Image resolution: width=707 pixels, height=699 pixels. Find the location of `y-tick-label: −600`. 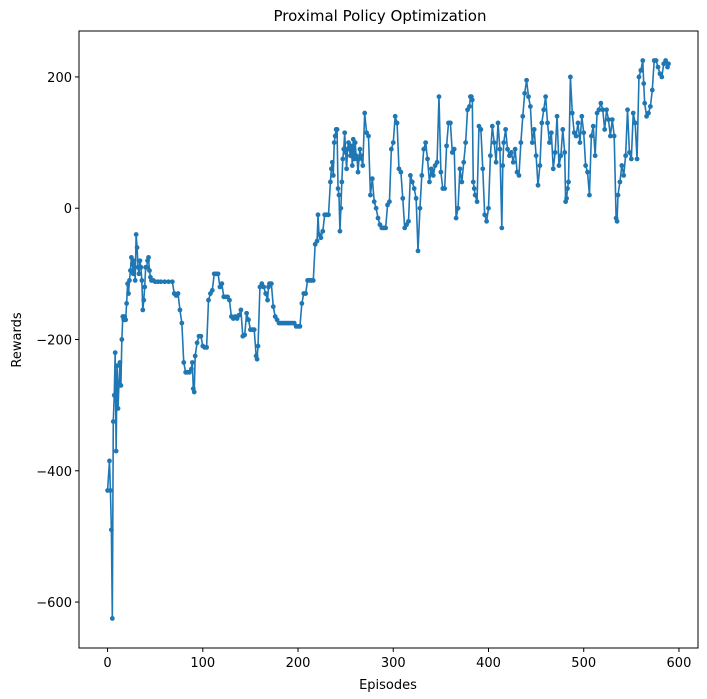

y-tick-label: −600 is located at coordinates (54, 603).